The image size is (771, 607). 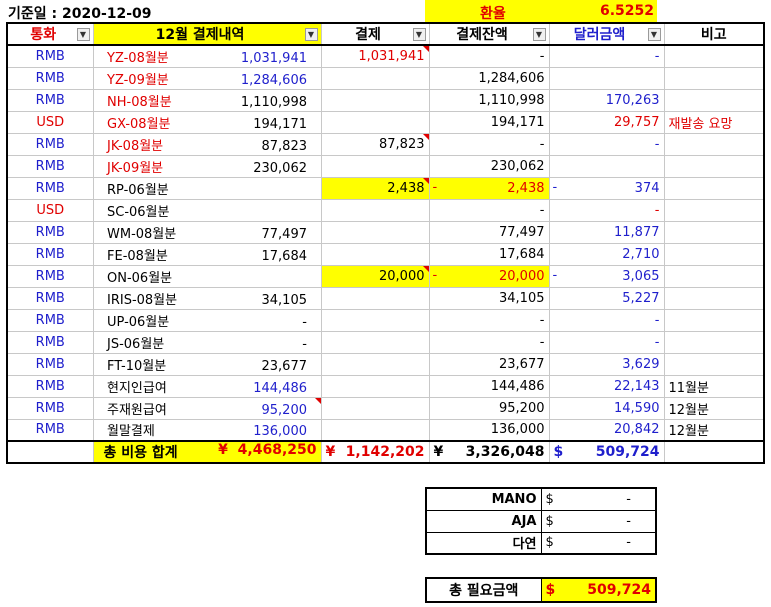 I want to click on cell-blank, so click(x=714, y=452).